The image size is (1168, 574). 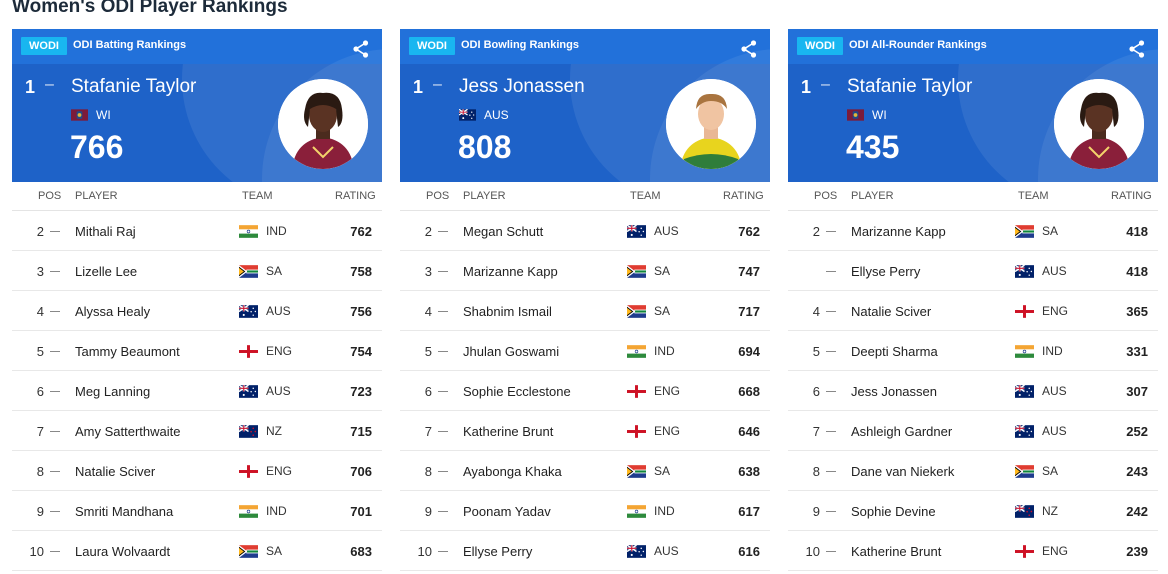 What do you see at coordinates (485, 147) in the screenshot?
I see `leader-rating: 808` at bounding box center [485, 147].